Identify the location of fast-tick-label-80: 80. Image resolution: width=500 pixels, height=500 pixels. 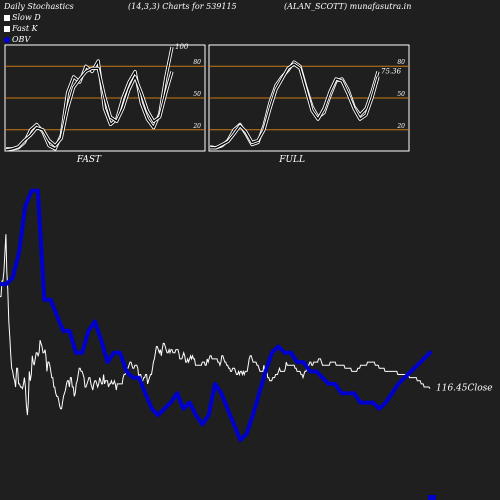
(197, 62).